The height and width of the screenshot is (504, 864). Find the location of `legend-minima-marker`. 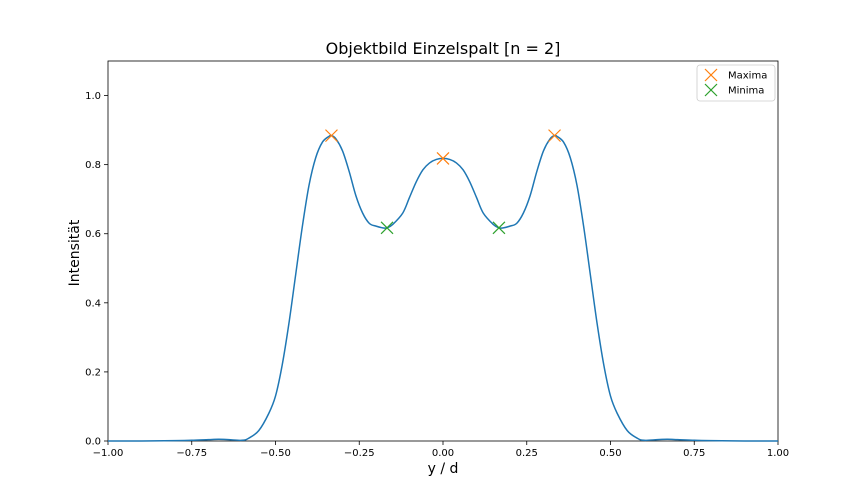

legend-minima-marker is located at coordinates (711, 90).